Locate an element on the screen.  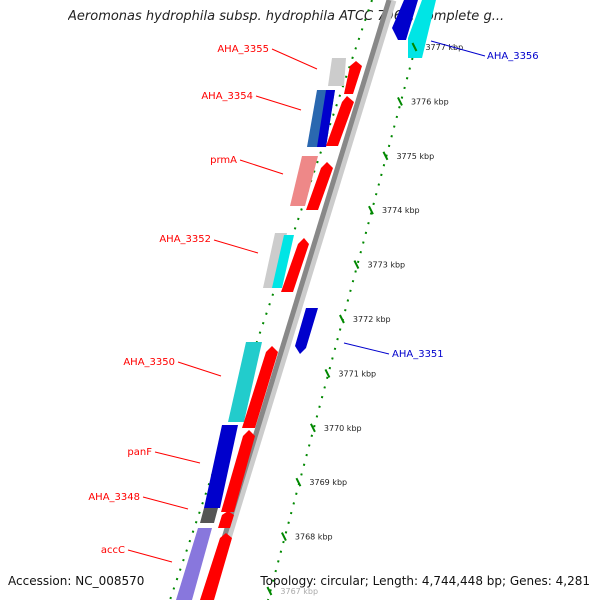
gene-arrow-panf is located at coordinates (238, 471).